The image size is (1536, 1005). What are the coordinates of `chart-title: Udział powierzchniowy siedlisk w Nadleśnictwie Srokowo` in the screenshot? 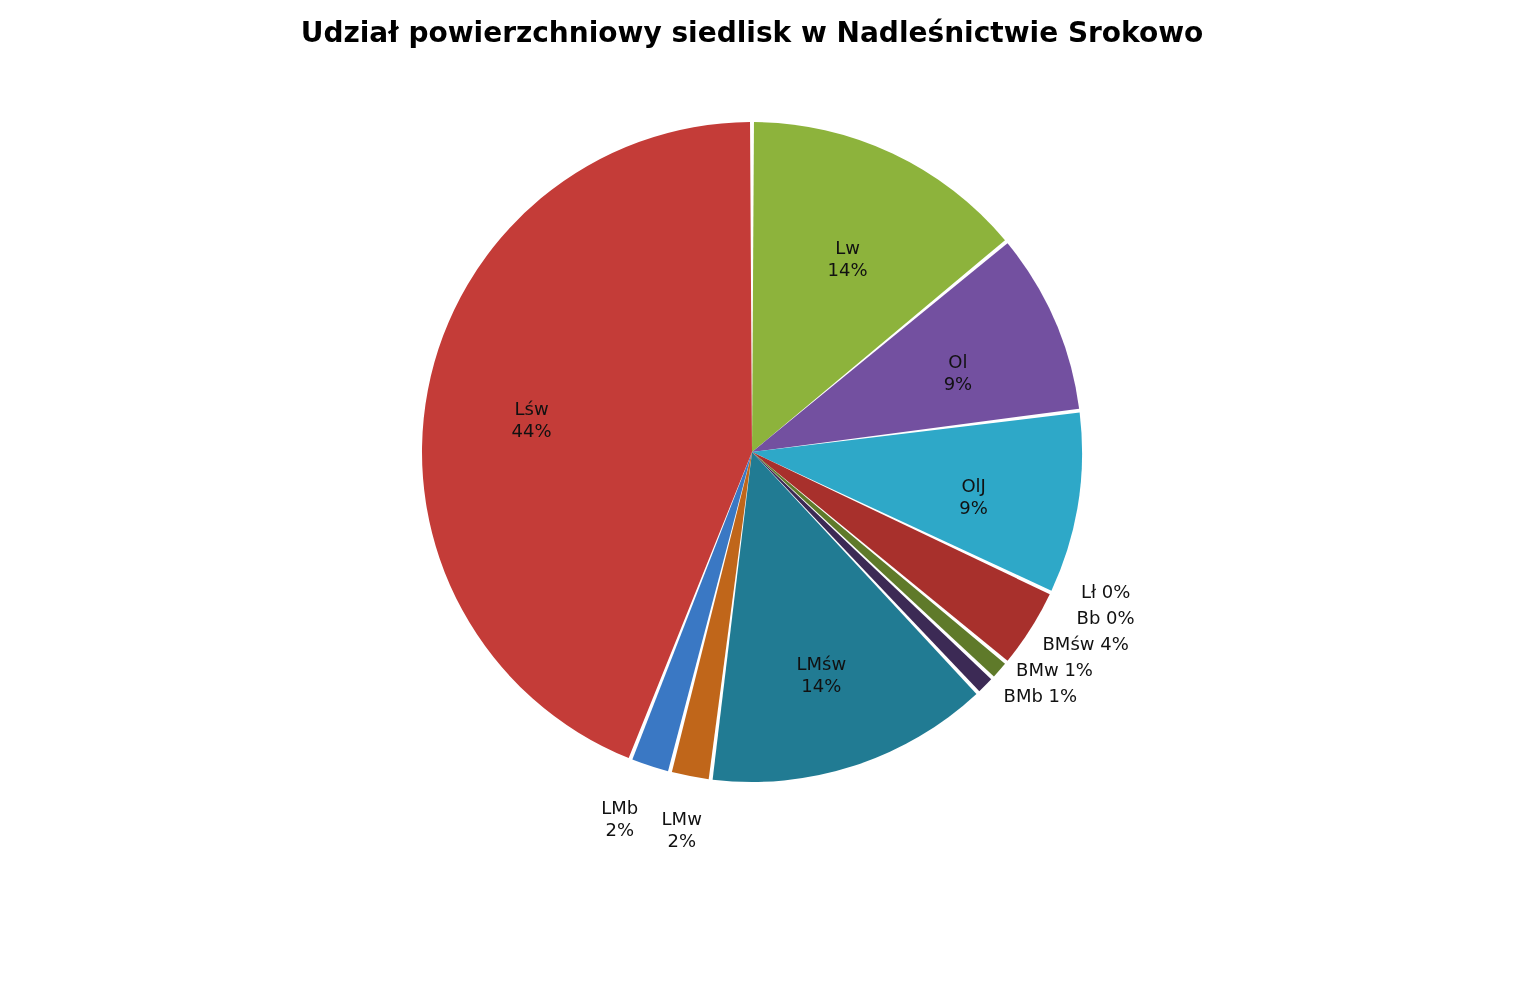 It's located at (752, 32).